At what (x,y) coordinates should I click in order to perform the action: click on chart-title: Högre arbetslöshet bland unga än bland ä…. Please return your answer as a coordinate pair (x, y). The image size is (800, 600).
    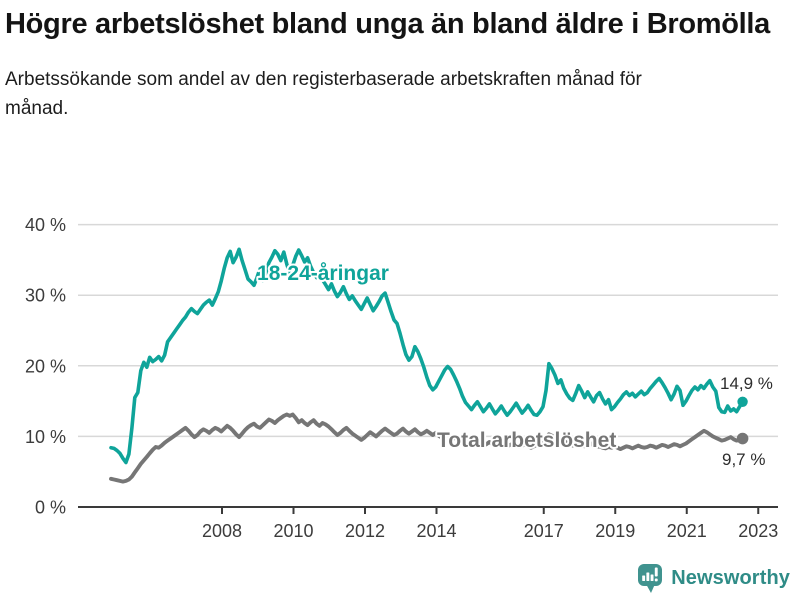
    Looking at the image, I should click on (388, 24).